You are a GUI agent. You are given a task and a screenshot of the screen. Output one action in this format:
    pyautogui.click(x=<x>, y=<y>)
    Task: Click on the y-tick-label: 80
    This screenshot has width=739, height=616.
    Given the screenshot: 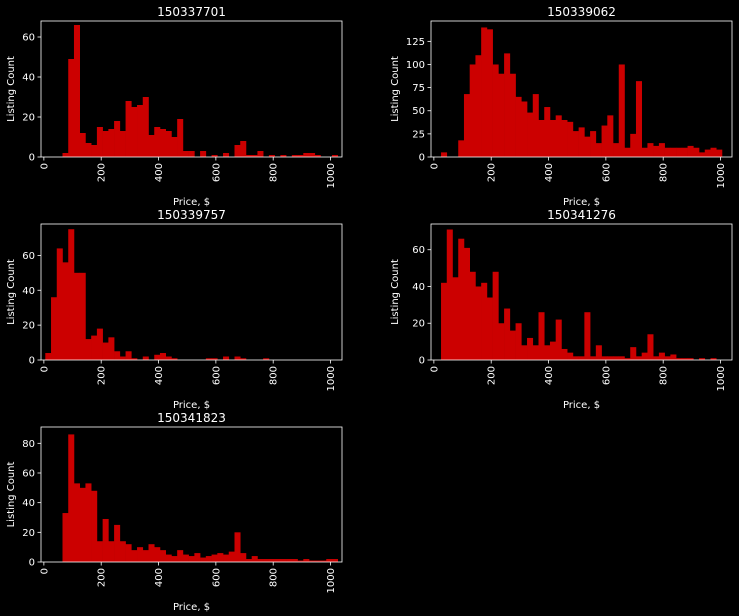 What is the action you would take?
    pyautogui.click(x=28, y=444)
    